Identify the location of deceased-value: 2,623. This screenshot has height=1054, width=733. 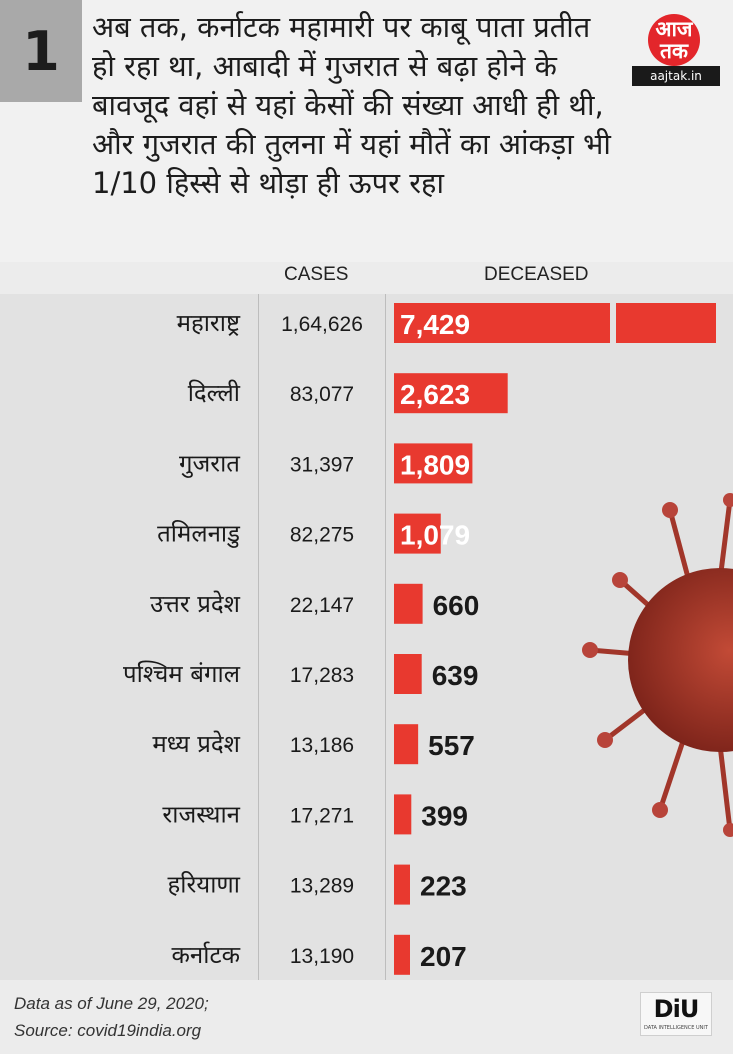
(435, 394).